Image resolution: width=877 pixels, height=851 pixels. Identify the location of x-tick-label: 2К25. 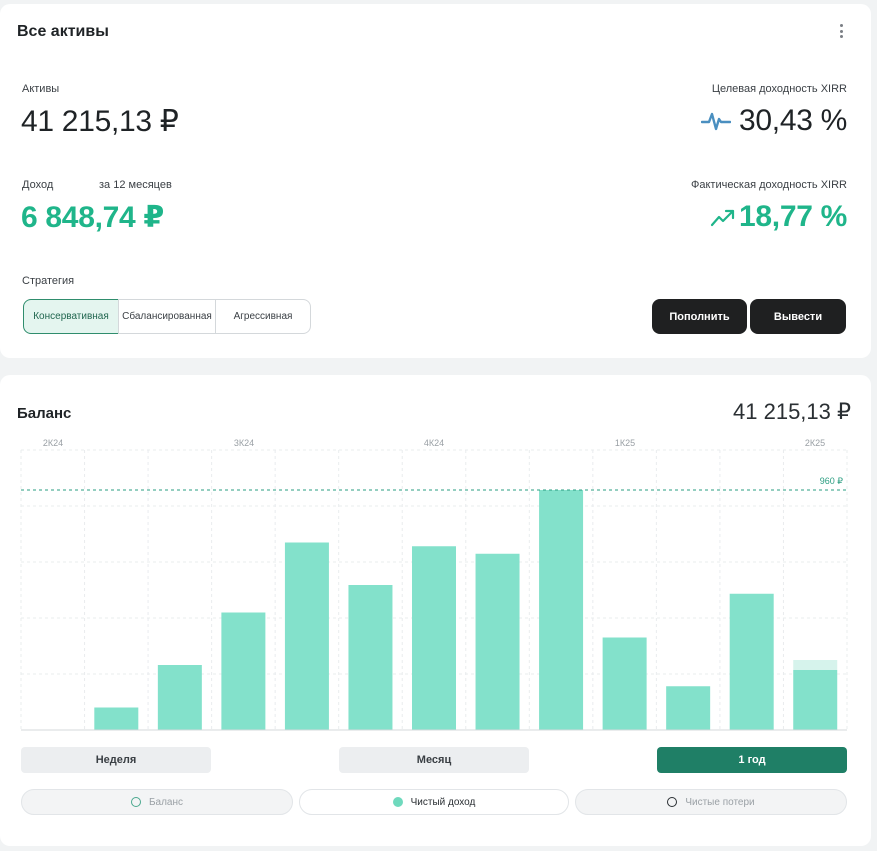
(815, 443).